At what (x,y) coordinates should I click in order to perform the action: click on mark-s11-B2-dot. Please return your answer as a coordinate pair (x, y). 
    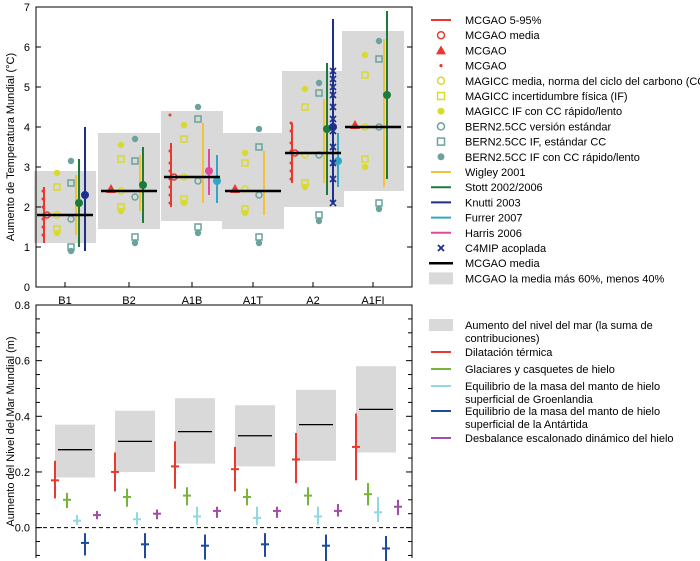
    Looking at the image, I should click on (143, 185).